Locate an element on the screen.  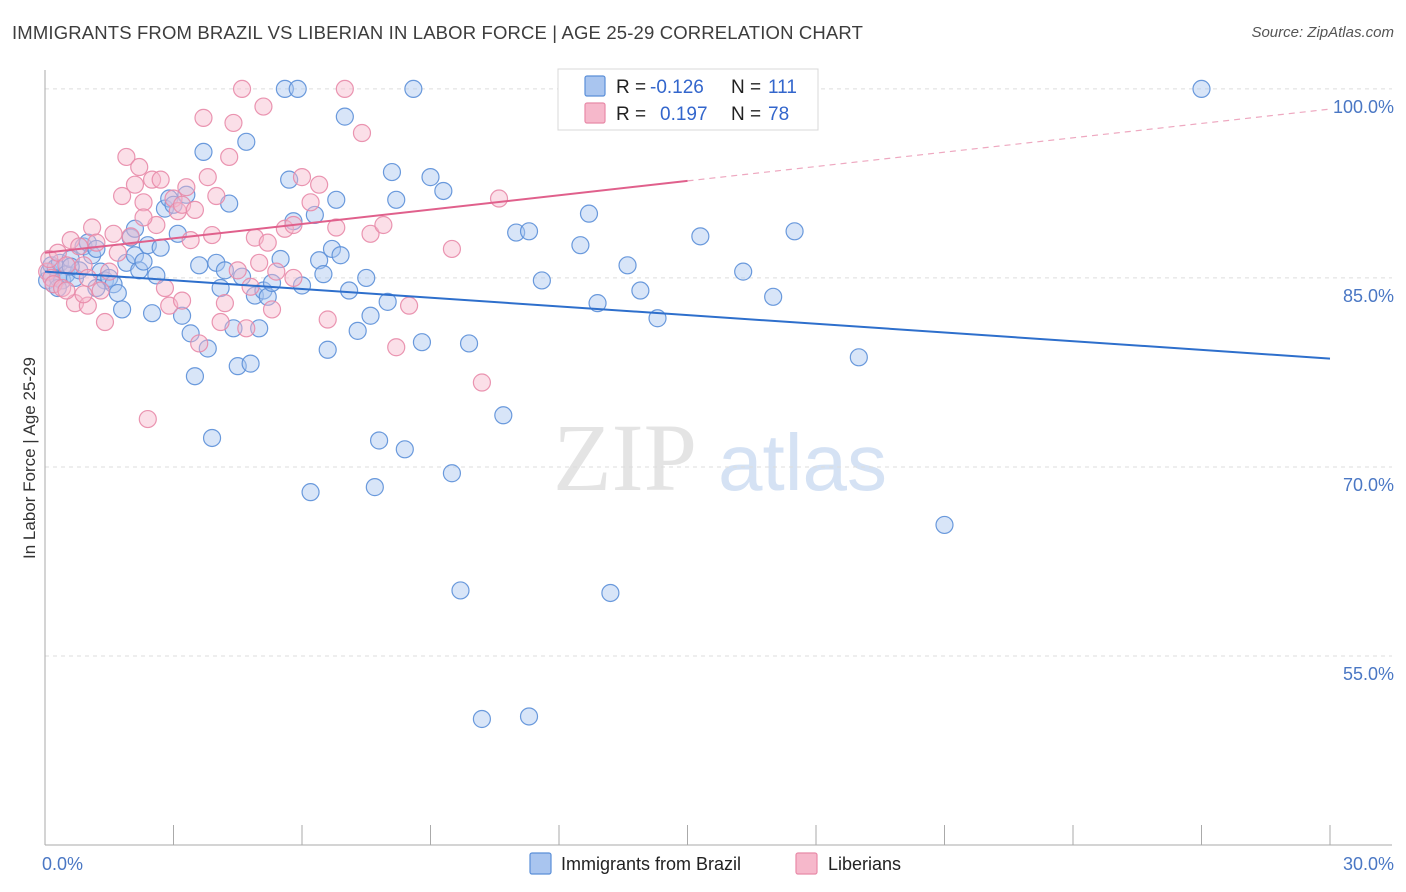
correlation-legend: R = -0.126 N = 111 R = 0.197 N = 78 is located at coordinates (688, 99).